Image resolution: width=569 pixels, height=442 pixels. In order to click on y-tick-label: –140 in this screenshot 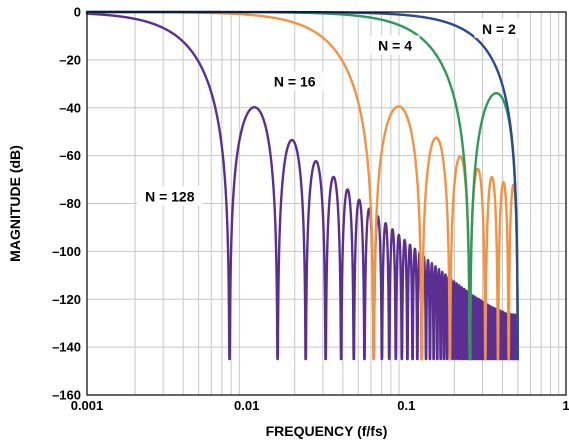, I will do `click(66, 347)`.